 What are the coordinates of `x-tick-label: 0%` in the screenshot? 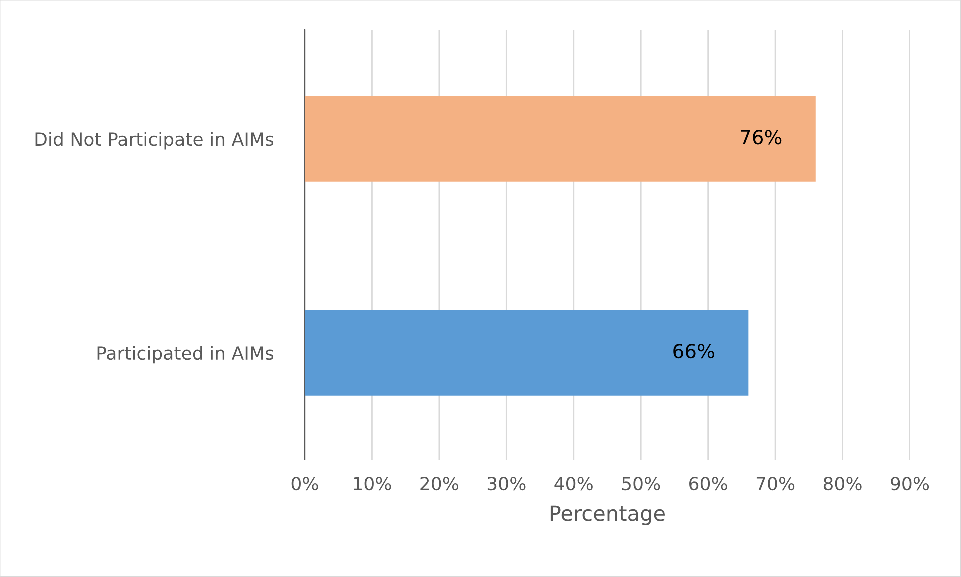 It's located at (305, 483).